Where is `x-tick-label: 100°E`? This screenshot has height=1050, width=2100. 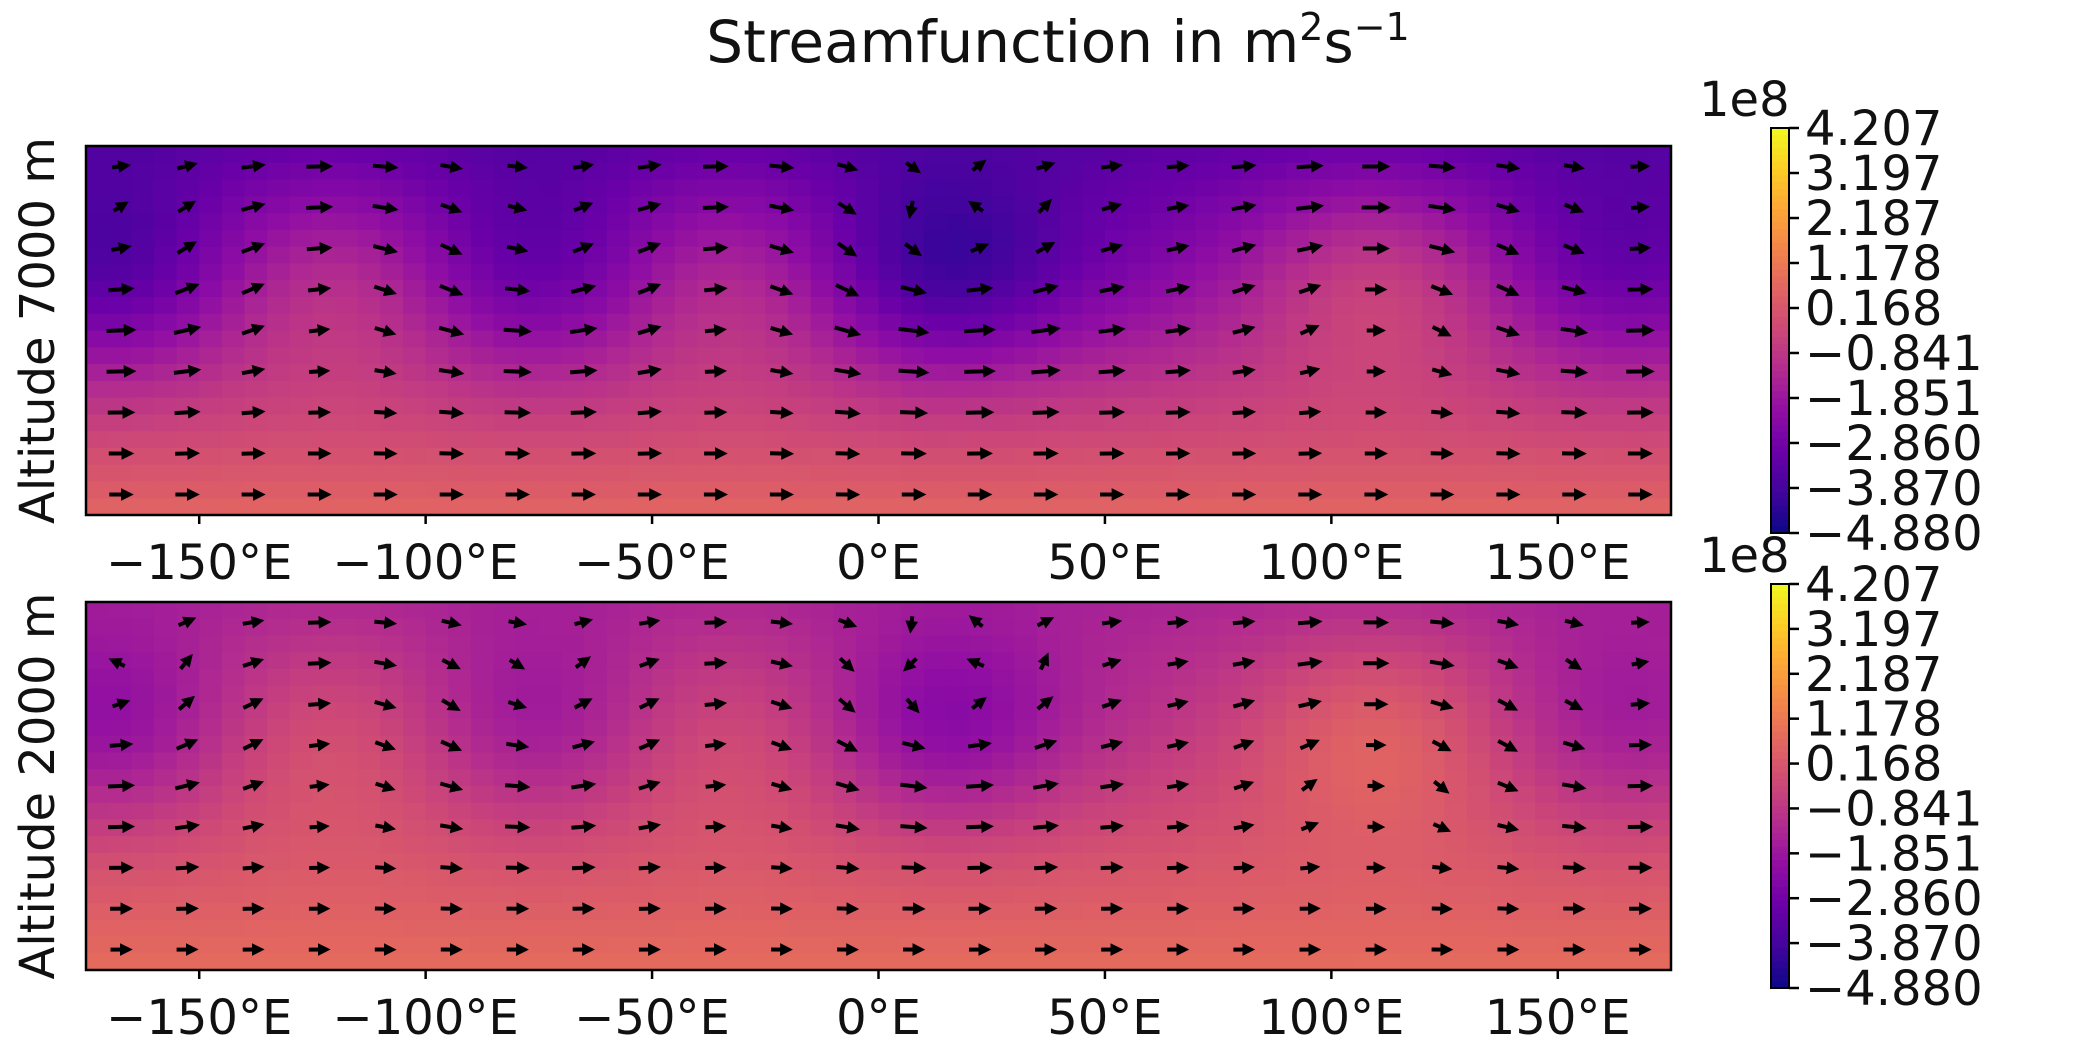
x-tick-label: 100°E is located at coordinates (1331, 563).